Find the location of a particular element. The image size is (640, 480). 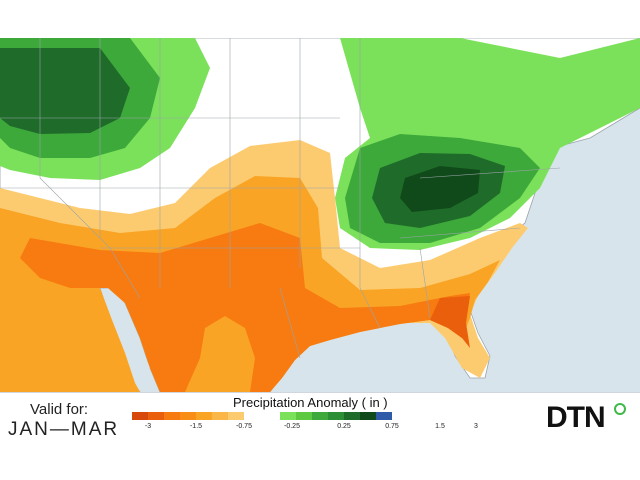

legend-title: Precipitation Anomaly ( in ) is located at coordinates (310, 402).